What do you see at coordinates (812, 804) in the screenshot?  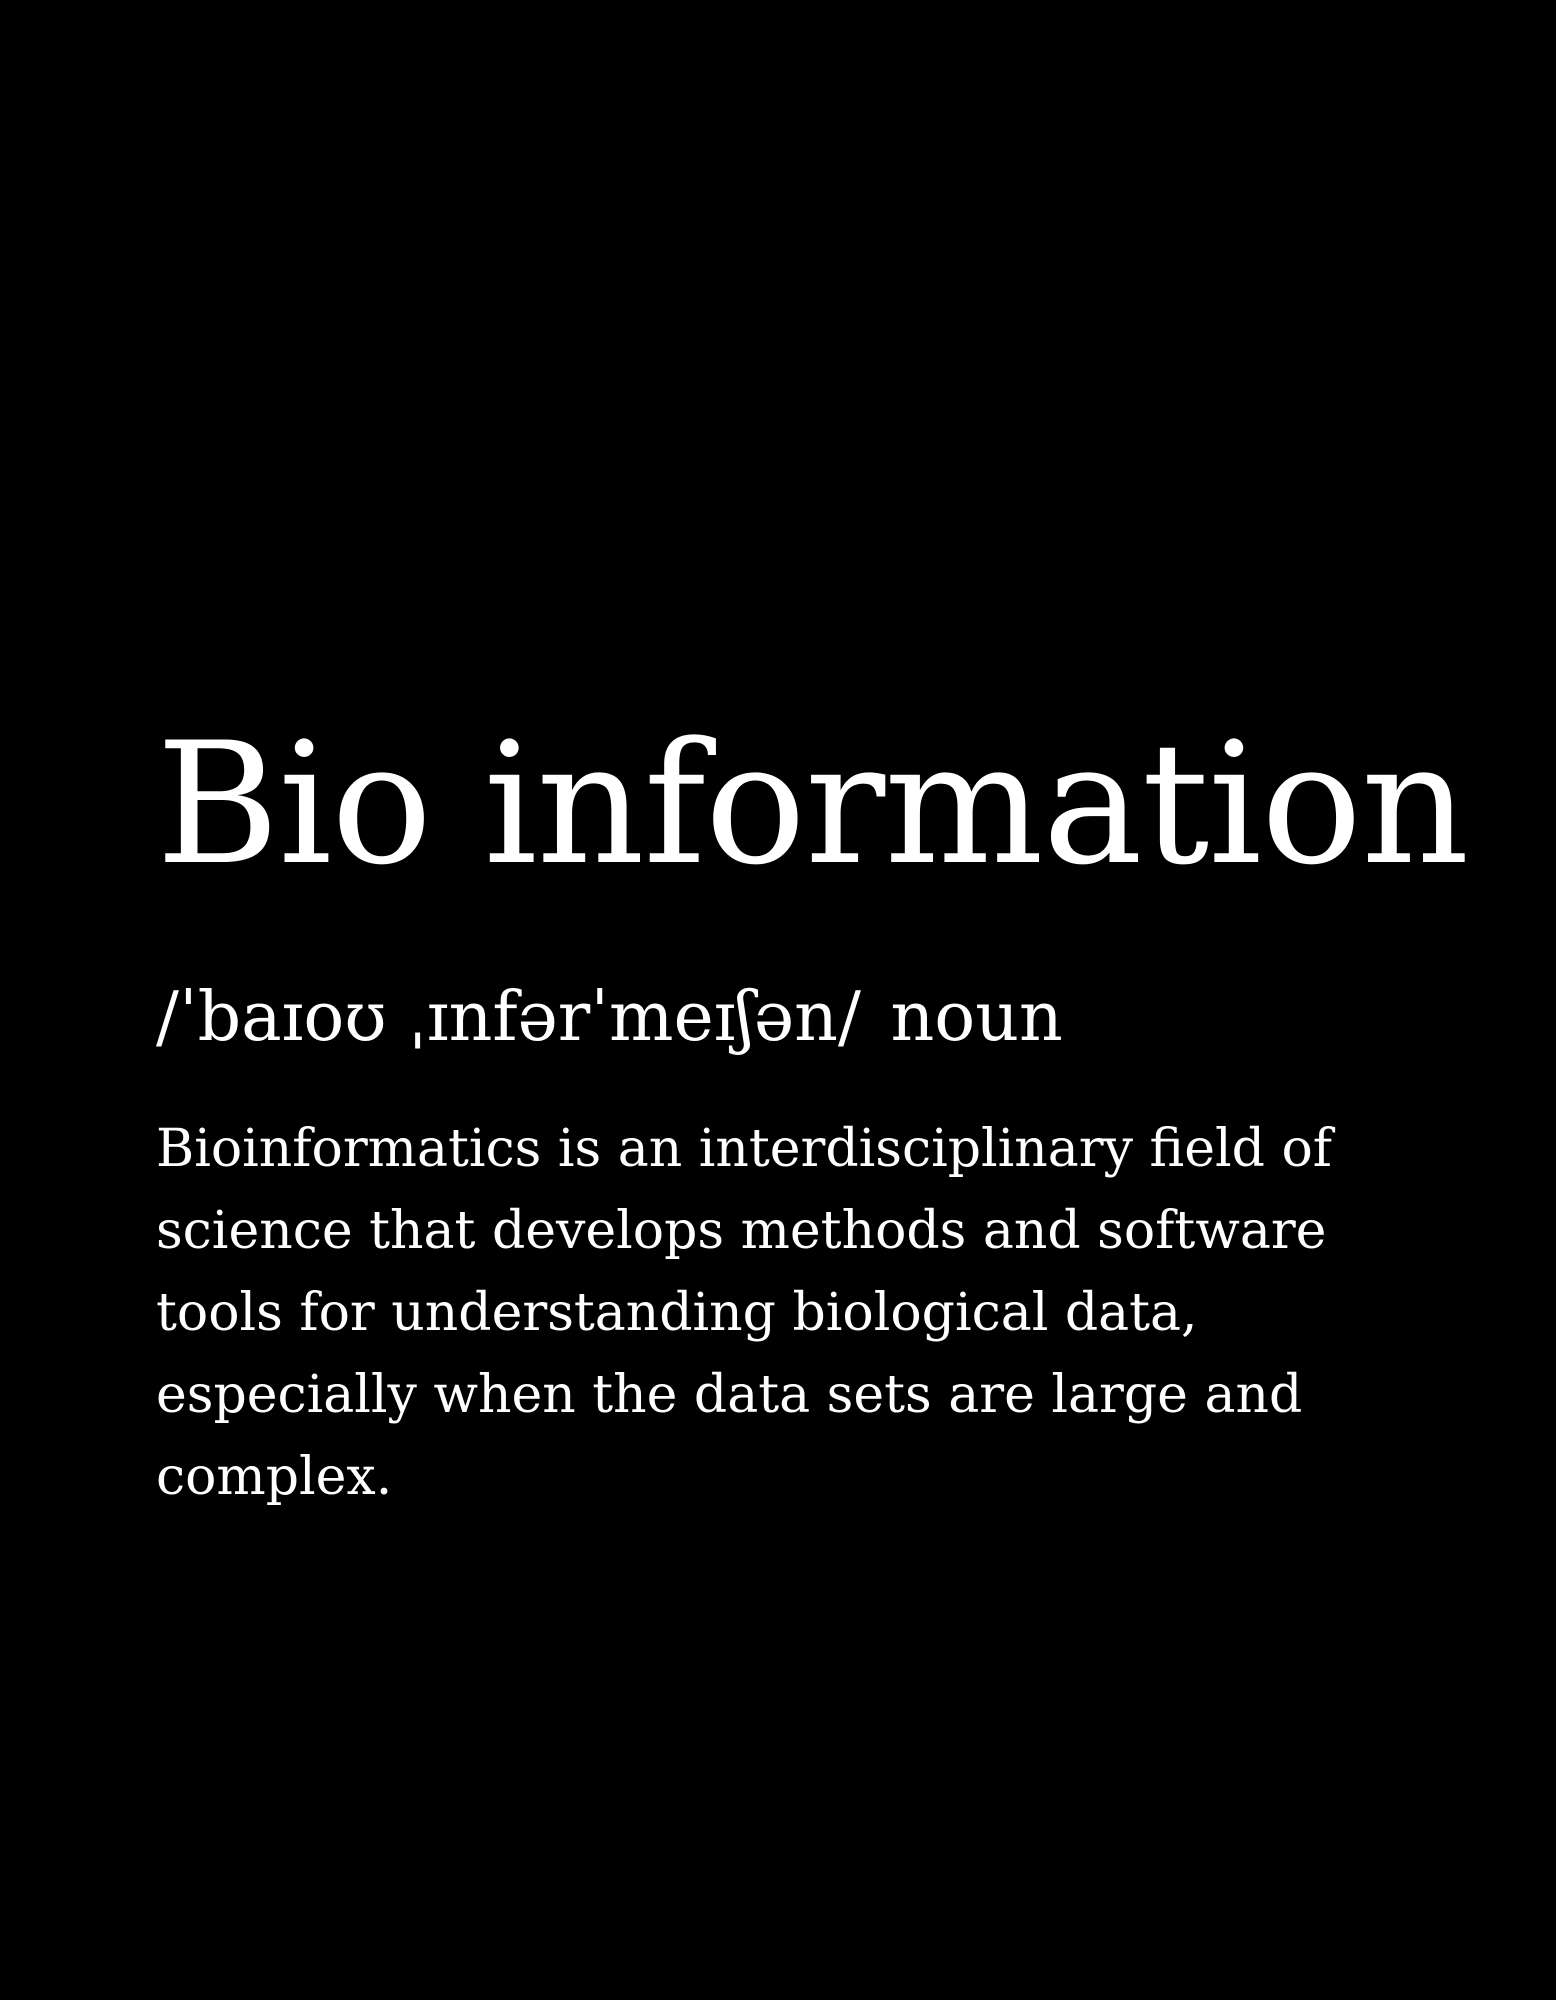 I see `term-title: Bio information` at bounding box center [812, 804].